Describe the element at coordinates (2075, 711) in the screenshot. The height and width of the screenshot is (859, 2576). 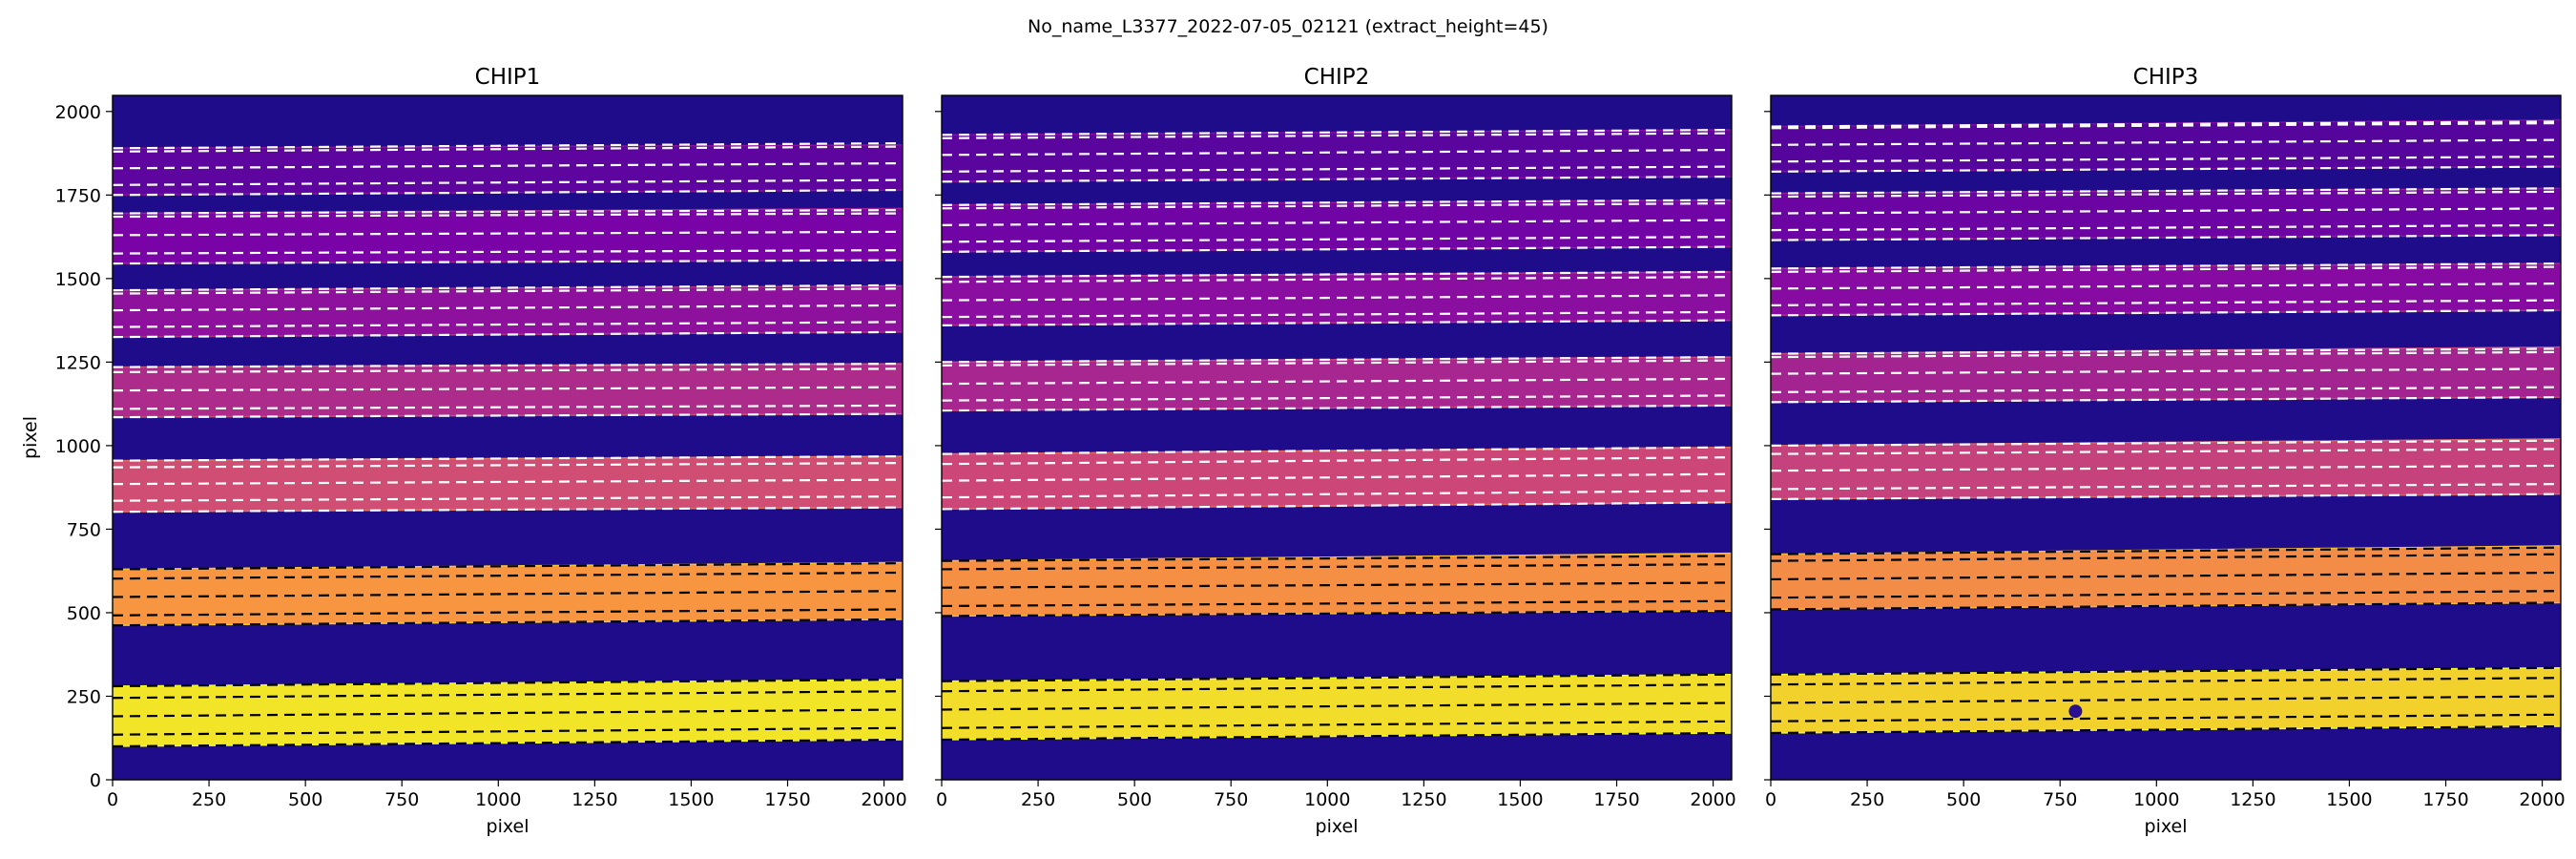
I see `bad-pixel-spot` at that location.